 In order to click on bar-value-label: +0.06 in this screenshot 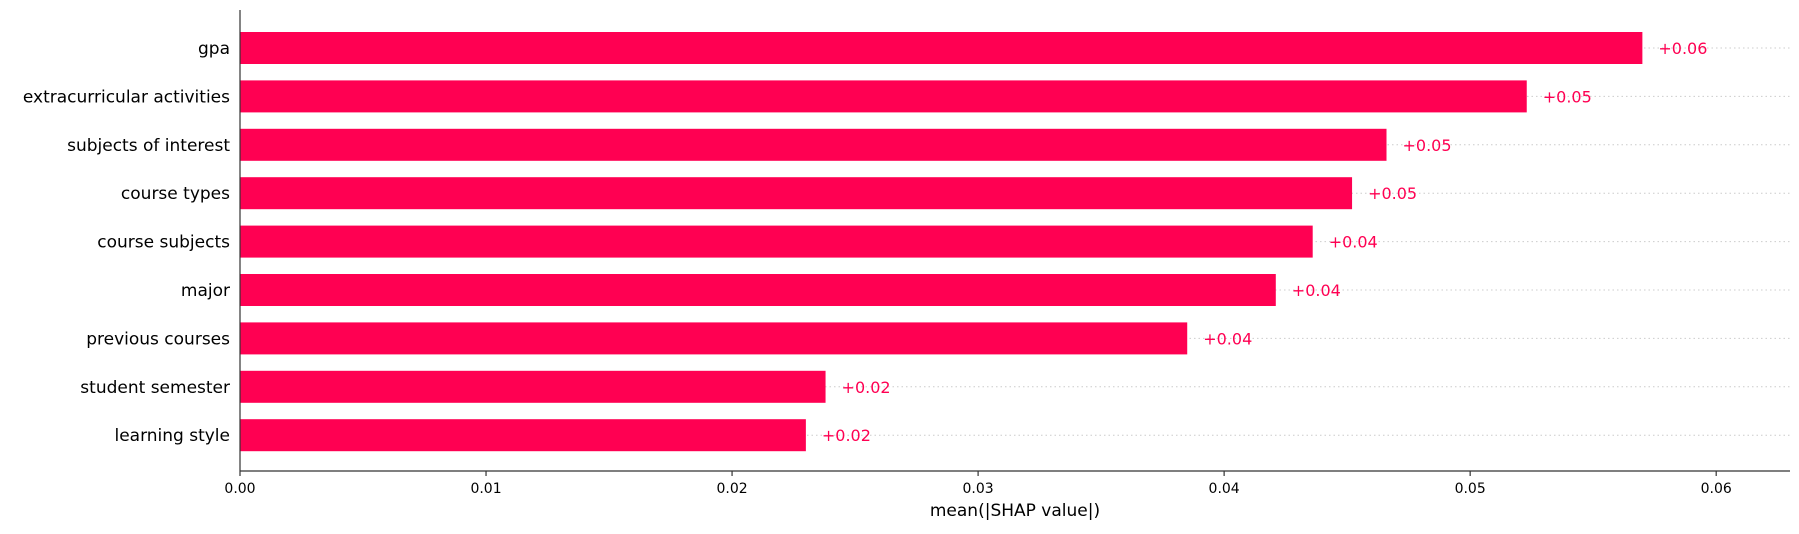, I will do `click(1682, 48)`.